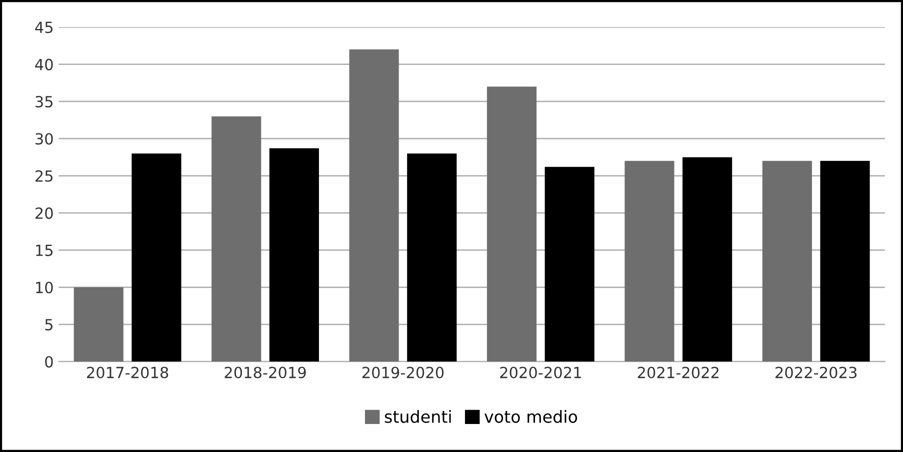 The height and width of the screenshot is (452, 903). I want to click on x-tick-label: 2020-2021, so click(540, 372).